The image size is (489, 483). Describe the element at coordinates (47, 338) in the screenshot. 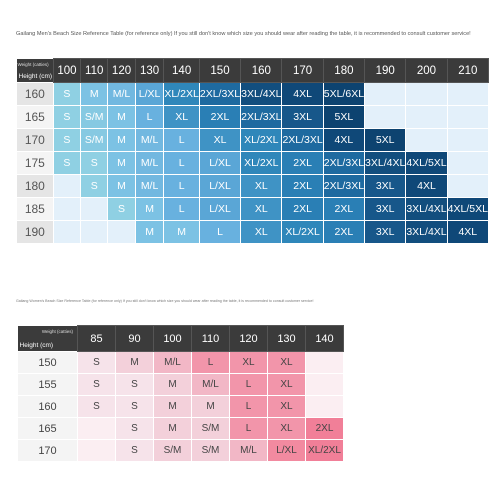

I see `women-corner-cell: Weight (catties) Height (cm)` at that location.